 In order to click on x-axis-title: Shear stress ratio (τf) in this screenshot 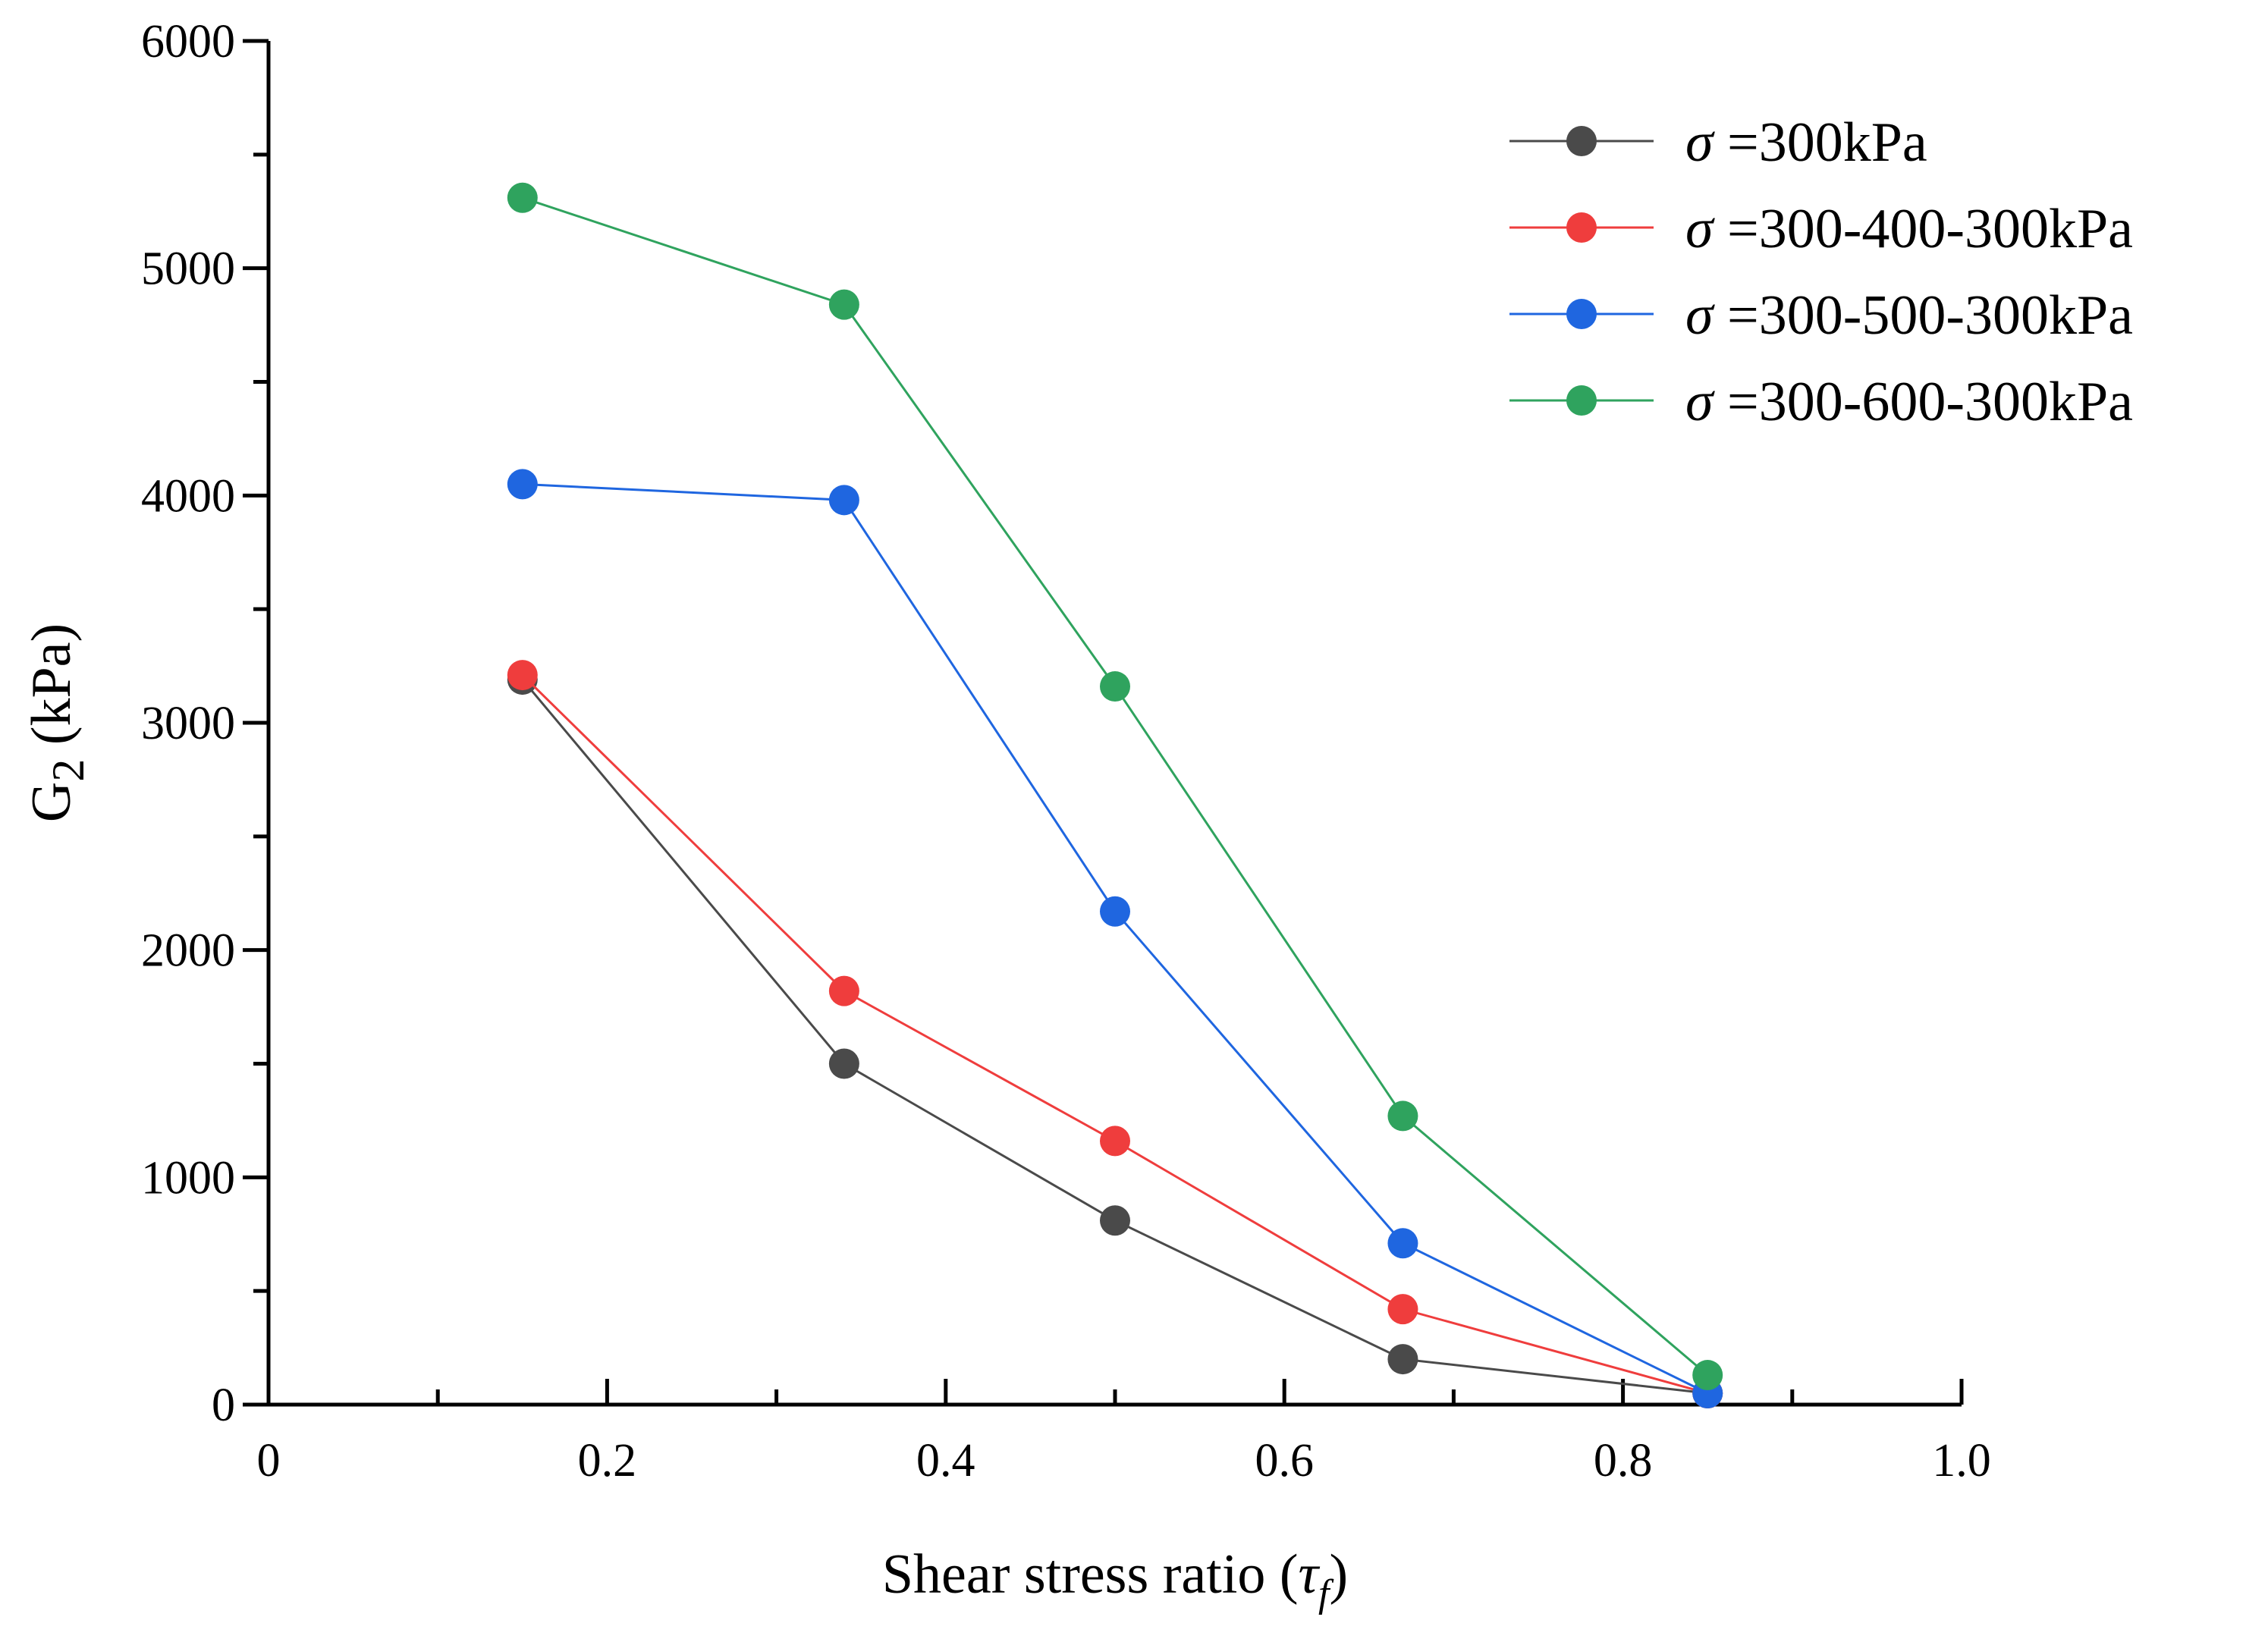, I will do `click(1115, 1579)`.